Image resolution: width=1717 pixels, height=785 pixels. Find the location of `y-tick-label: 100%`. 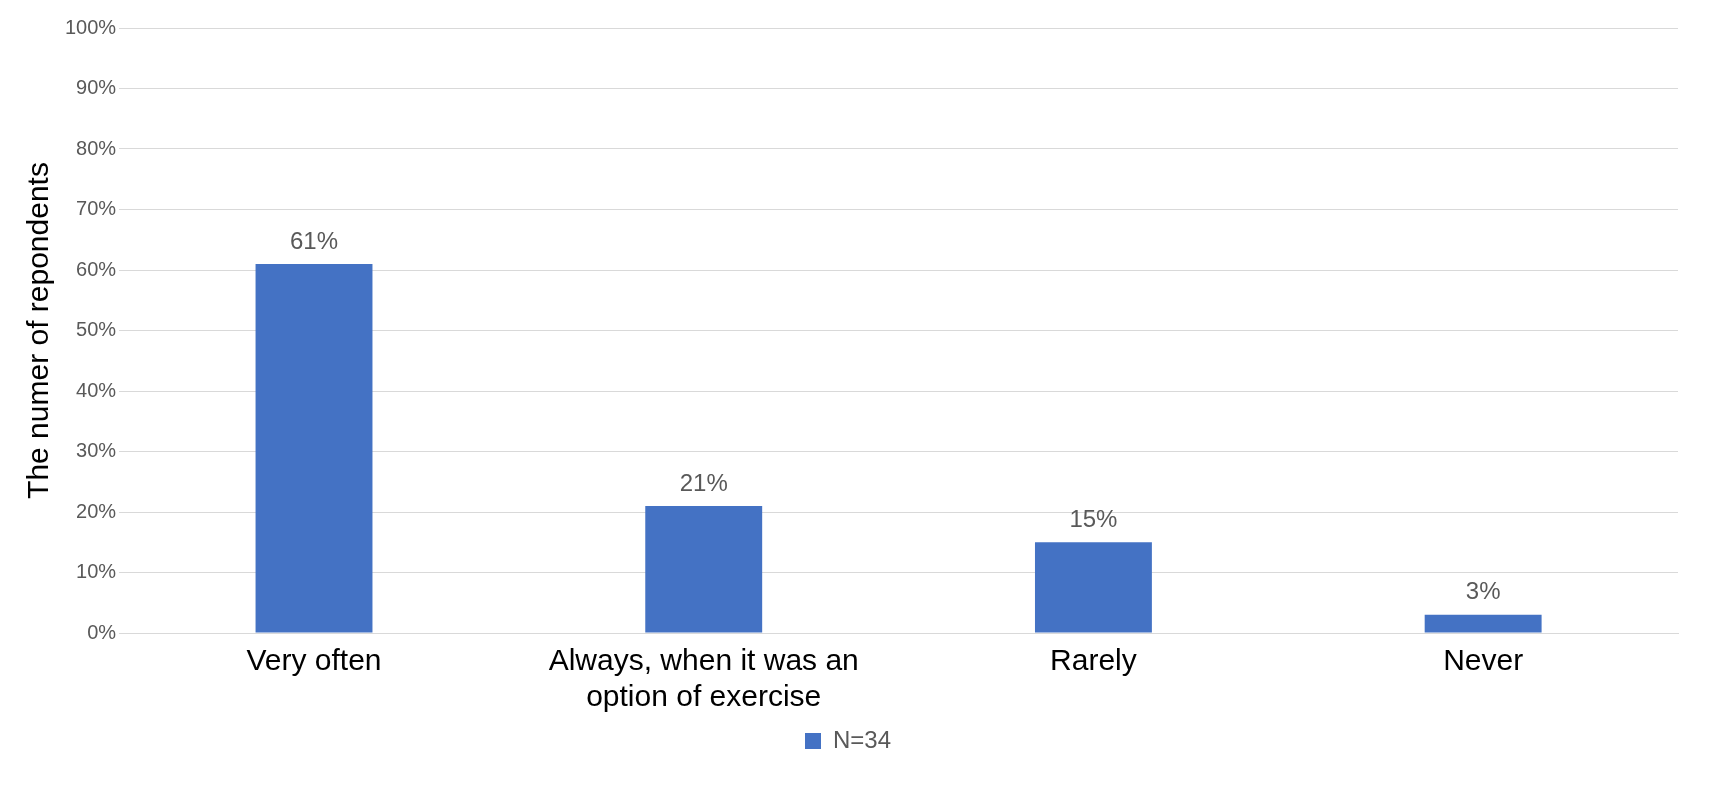

y-tick-label: 100% is located at coordinates (91, 26).